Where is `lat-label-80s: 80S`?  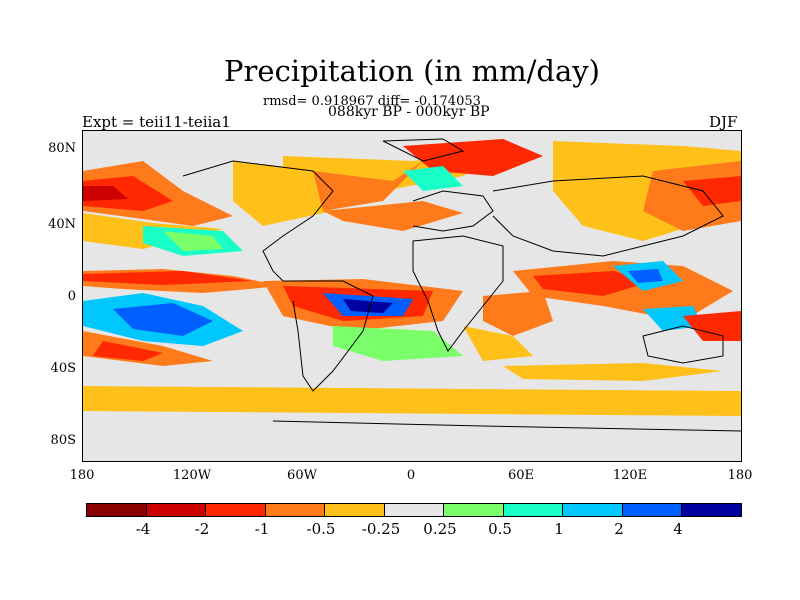
lat-label-80s: 80S is located at coordinates (63, 440).